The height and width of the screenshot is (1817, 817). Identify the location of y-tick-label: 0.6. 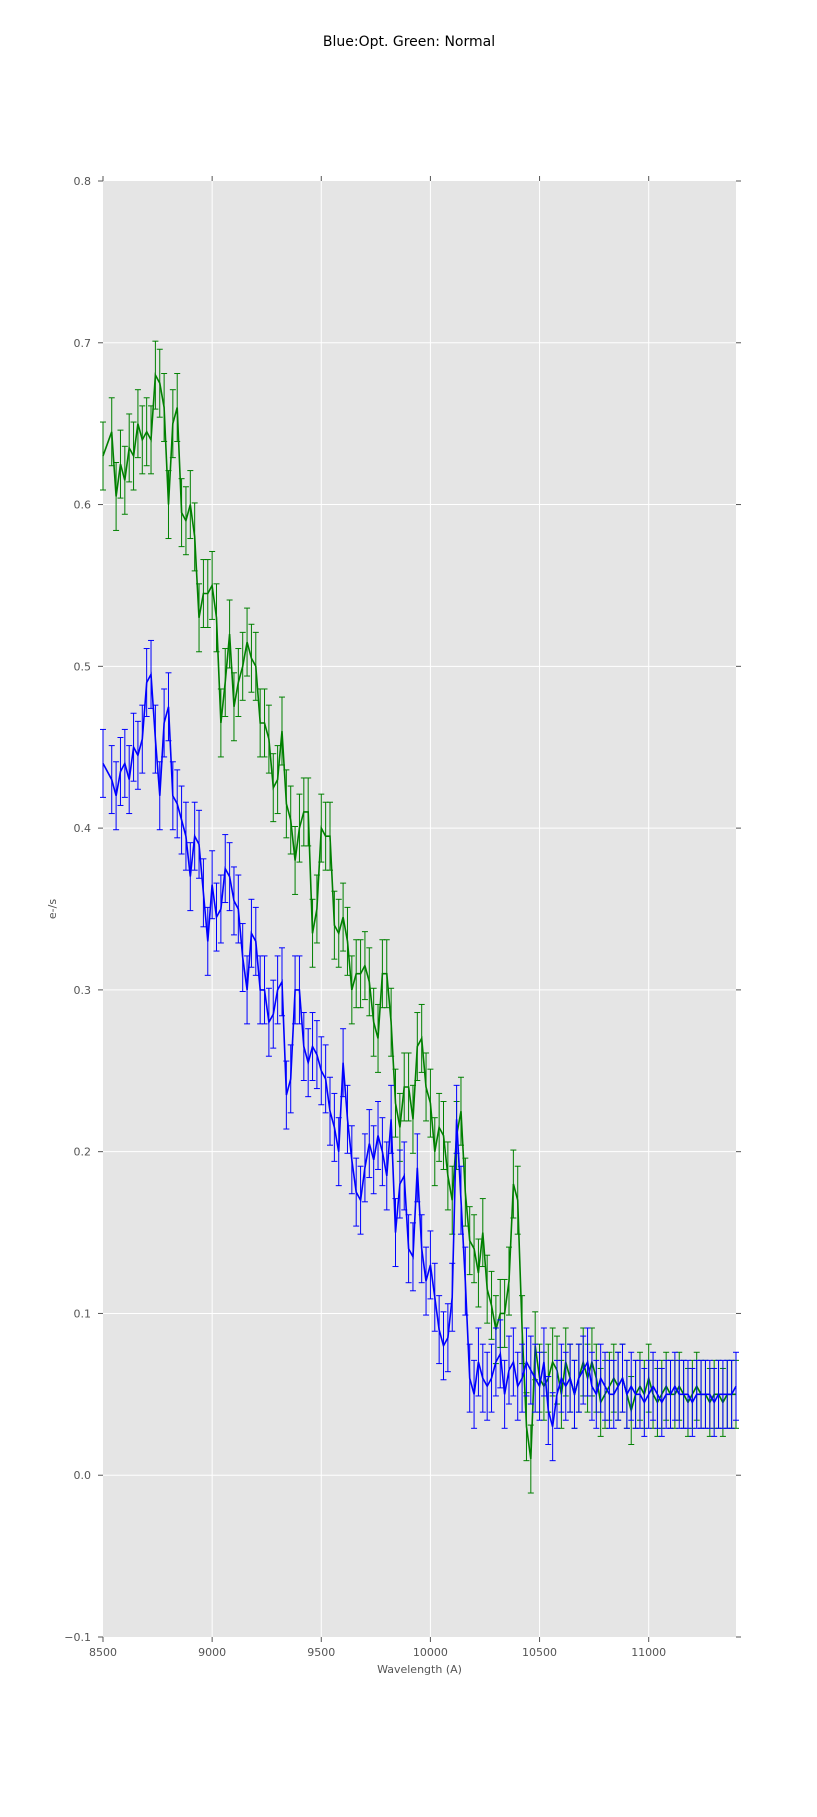
(83, 505).